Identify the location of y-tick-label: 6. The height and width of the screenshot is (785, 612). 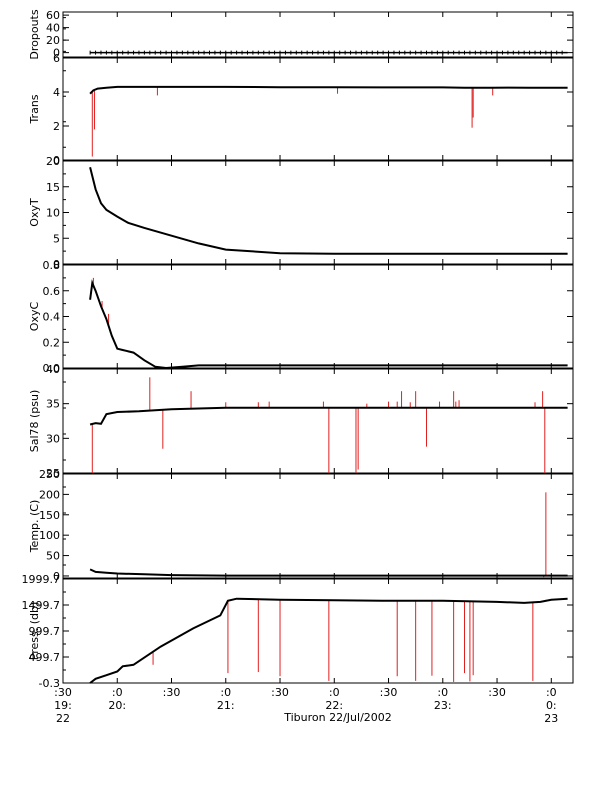
(56, 58).